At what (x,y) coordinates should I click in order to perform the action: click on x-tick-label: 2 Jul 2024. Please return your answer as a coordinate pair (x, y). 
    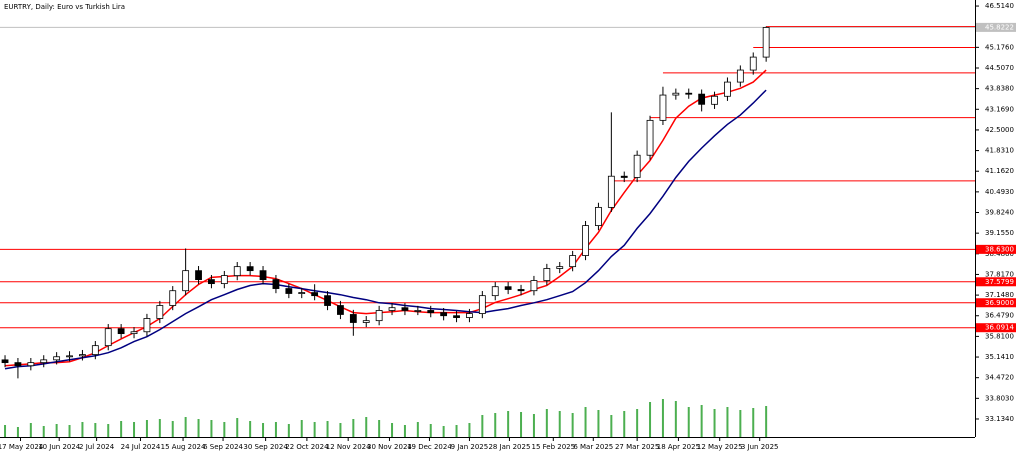
    Looking at the image, I should click on (97, 447).